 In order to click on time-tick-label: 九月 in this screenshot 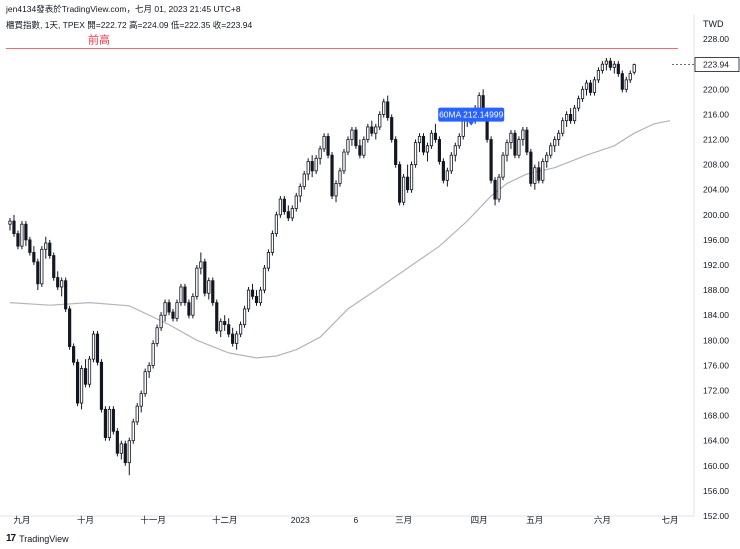, I will do `click(21, 520)`.